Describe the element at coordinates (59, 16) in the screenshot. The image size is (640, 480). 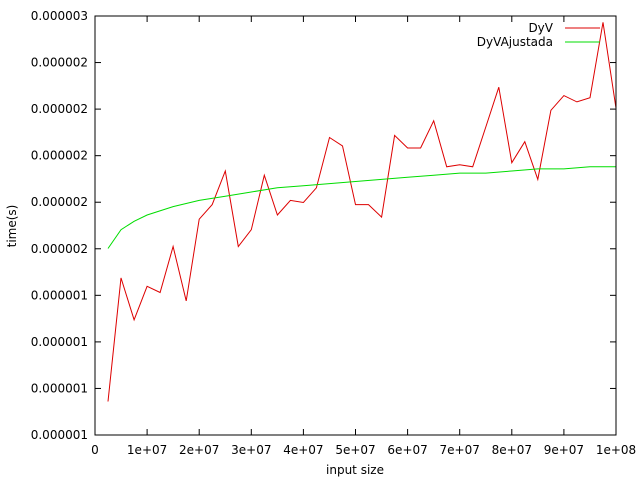
I see `y-tick-label: 0.000003` at that location.